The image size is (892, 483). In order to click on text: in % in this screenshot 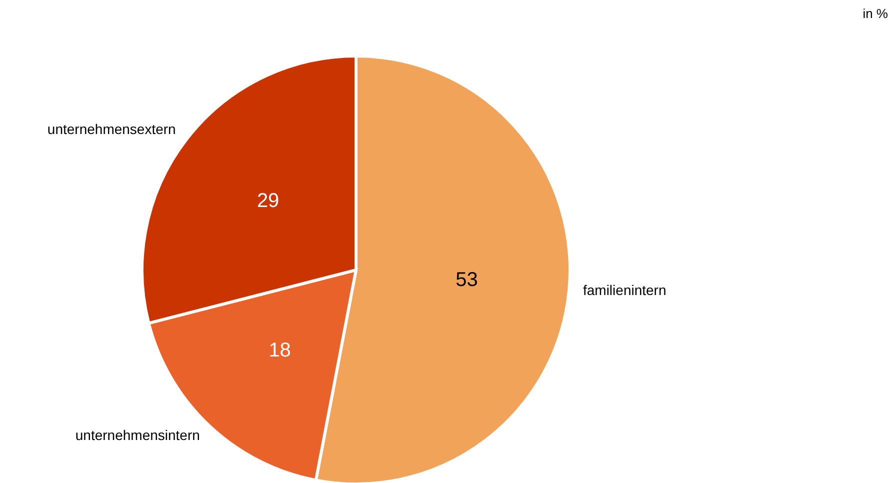, I will do `click(875, 13)`.